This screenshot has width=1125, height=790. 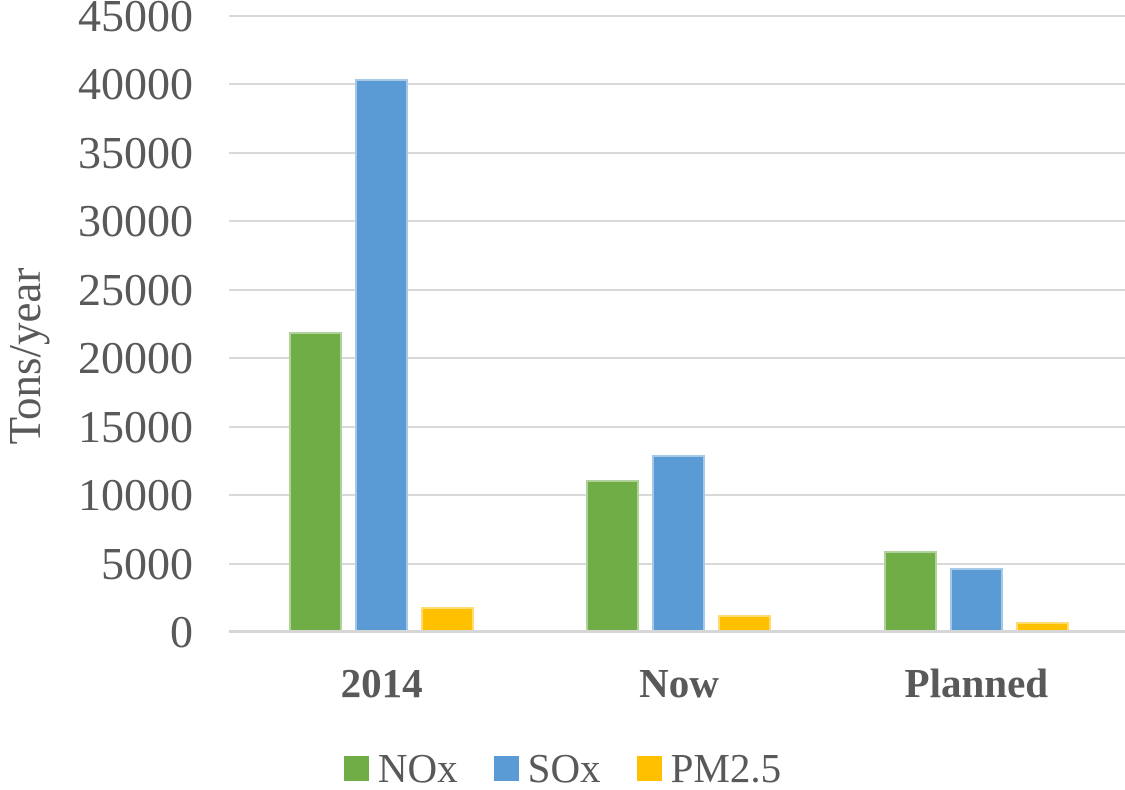 What do you see at coordinates (976, 600) in the screenshot?
I see `bar-sox-planned` at bounding box center [976, 600].